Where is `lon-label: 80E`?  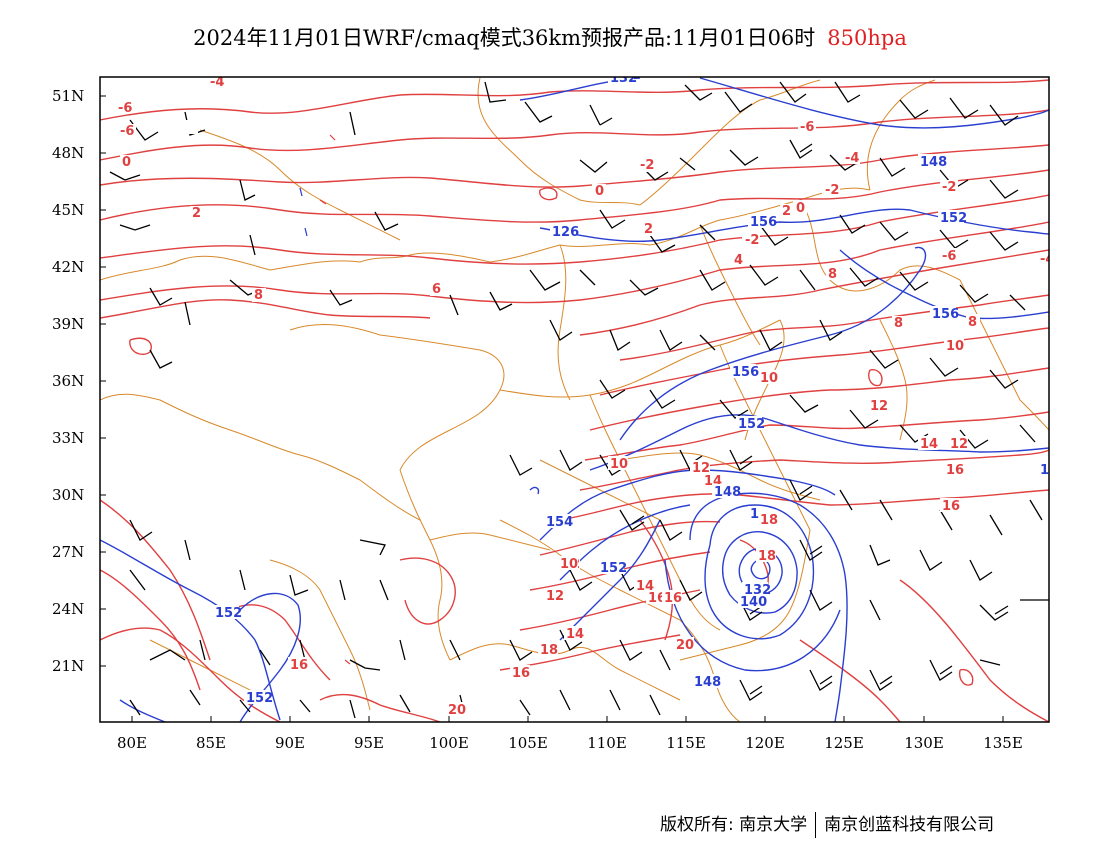
lon-label: 80E is located at coordinates (132, 743).